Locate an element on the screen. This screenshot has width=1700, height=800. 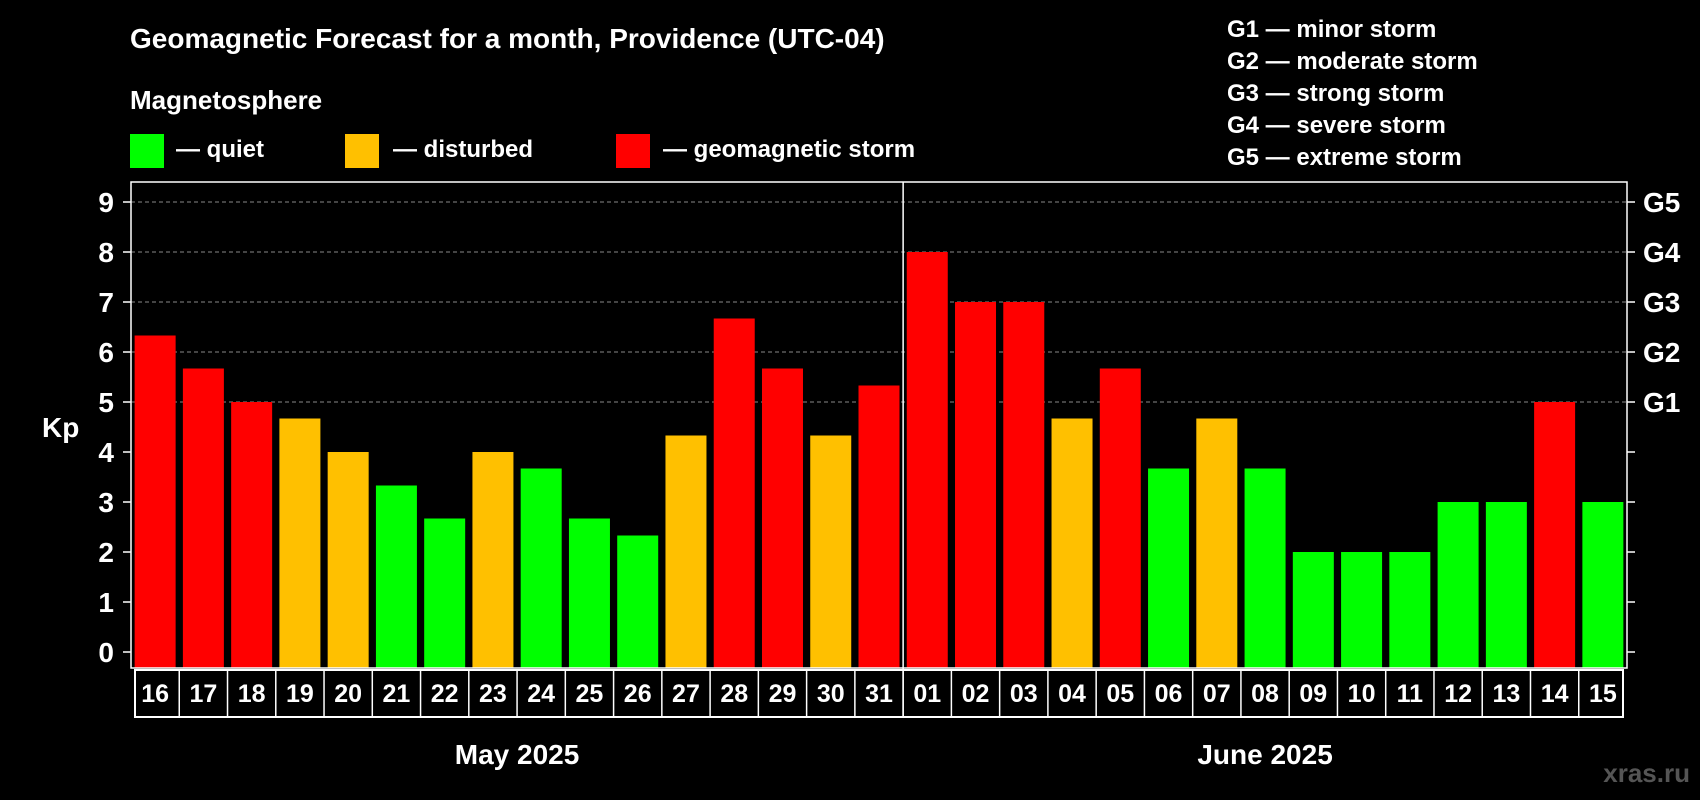
x-tick-label-06: 06 is located at coordinates (1169, 694).